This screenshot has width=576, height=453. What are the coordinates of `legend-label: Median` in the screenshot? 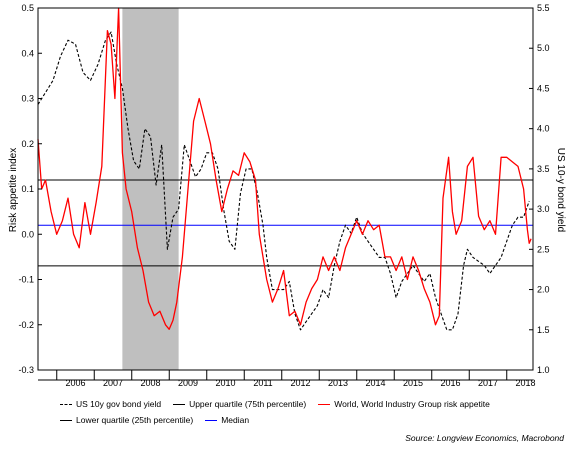 It's located at (235, 420).